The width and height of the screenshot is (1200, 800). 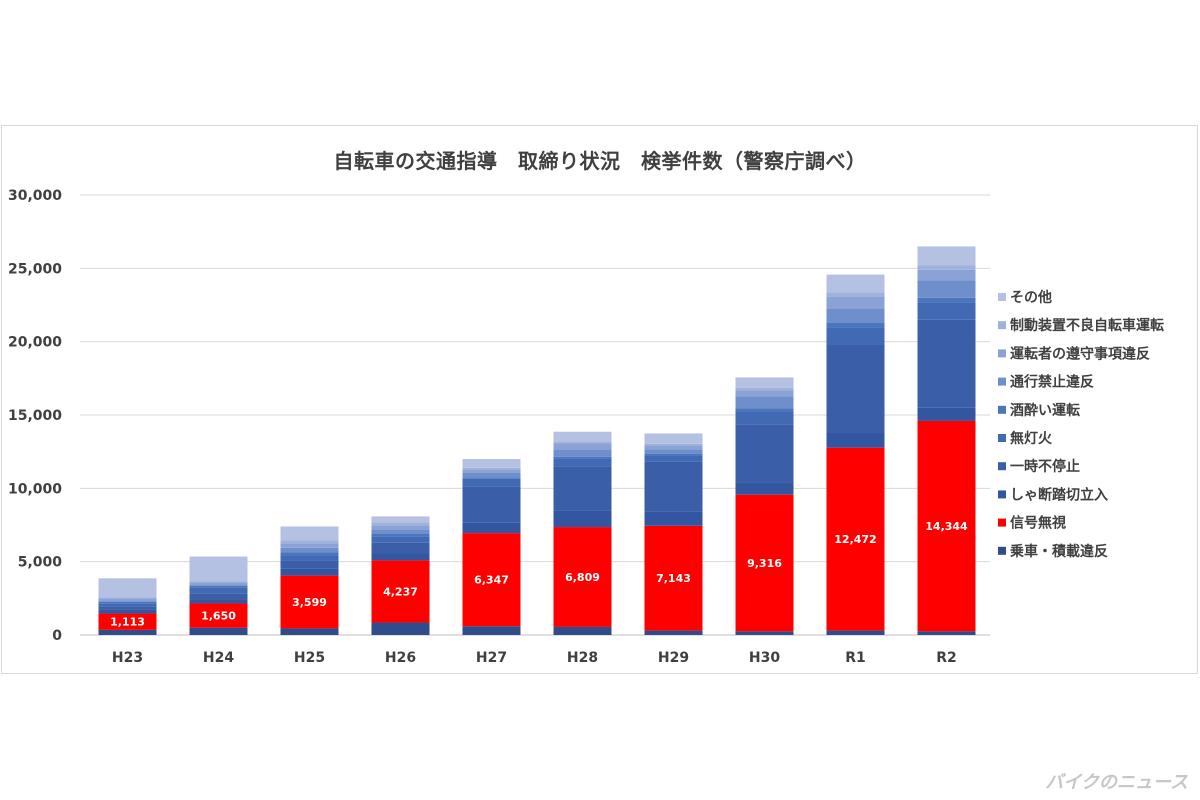 I want to click on data-label: 7,143, so click(x=673, y=578).